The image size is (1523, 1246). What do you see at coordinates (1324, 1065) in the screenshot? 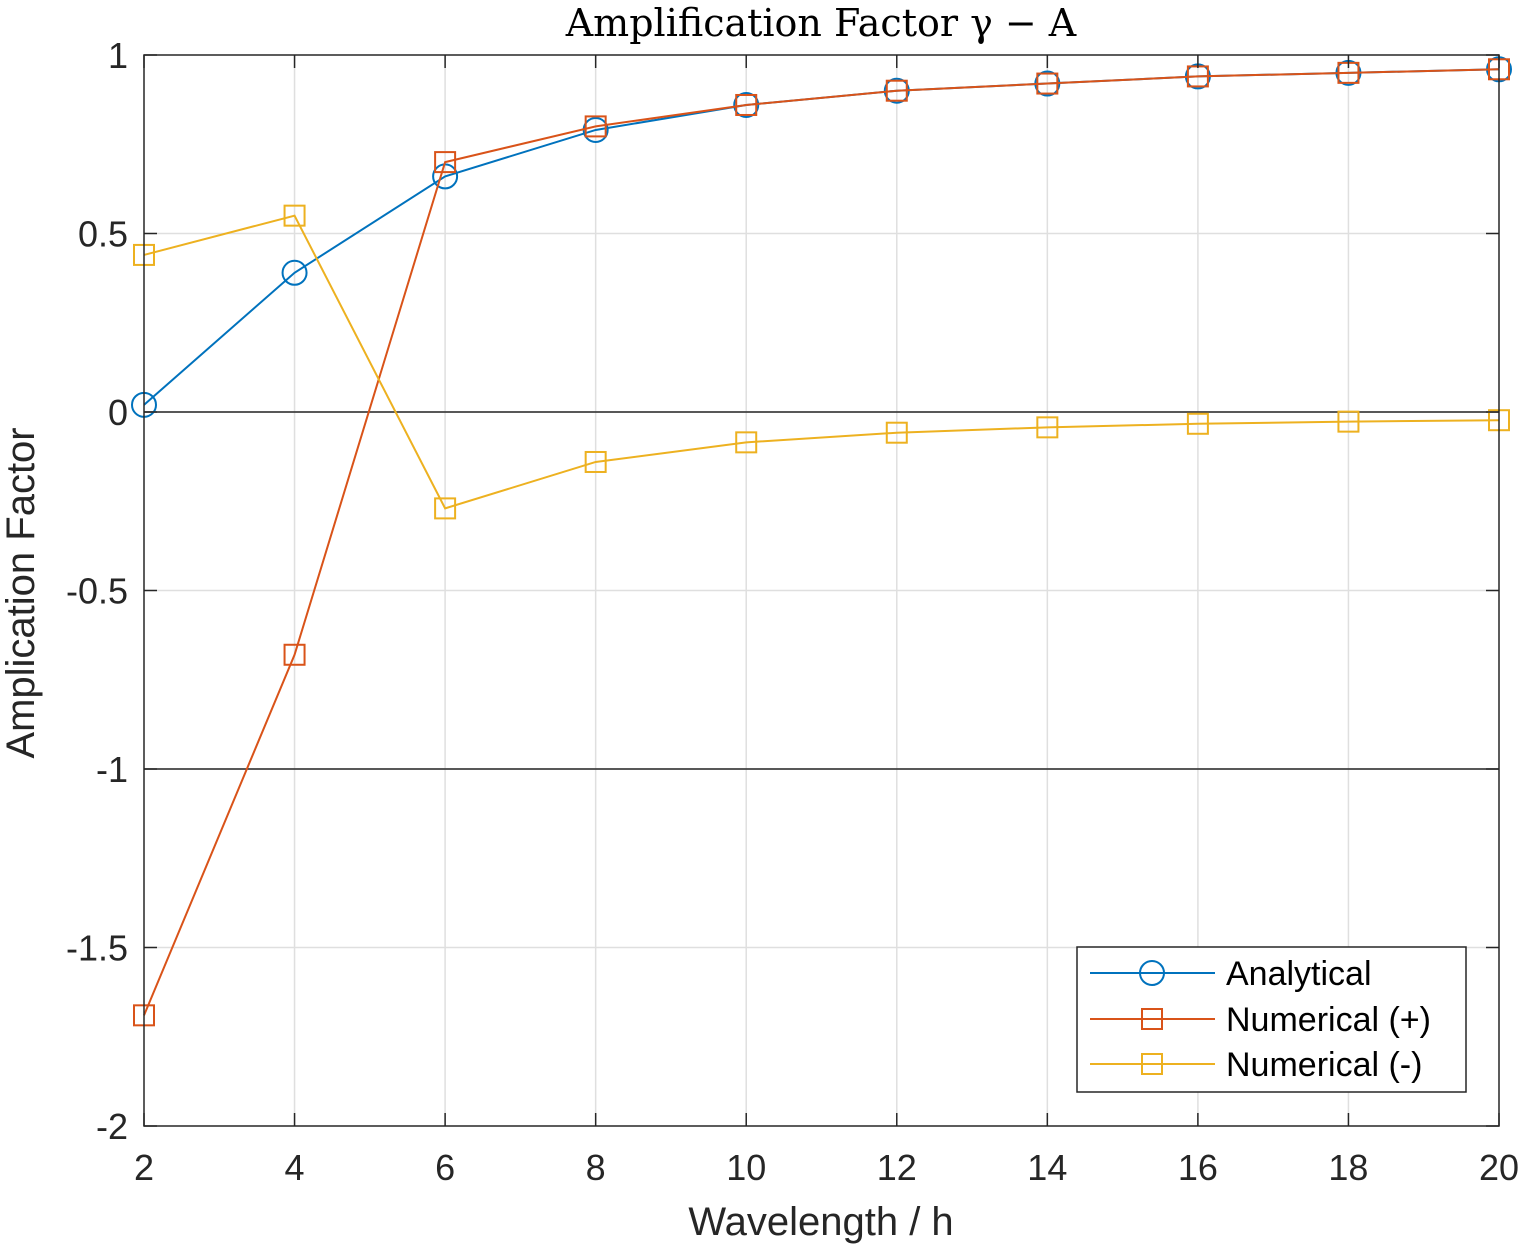
I see `legend-label: Numerical (-)` at bounding box center [1324, 1065].